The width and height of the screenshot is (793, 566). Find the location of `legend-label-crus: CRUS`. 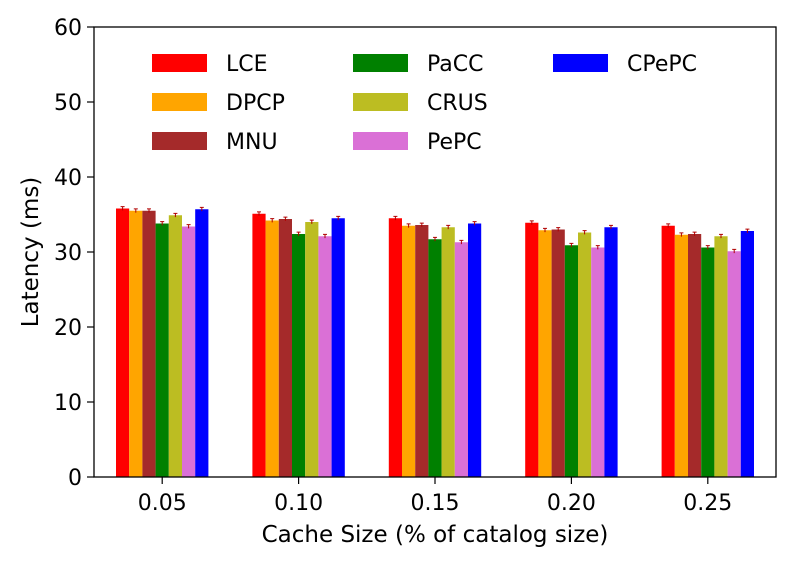

legend-label-crus: CRUS is located at coordinates (457, 103).